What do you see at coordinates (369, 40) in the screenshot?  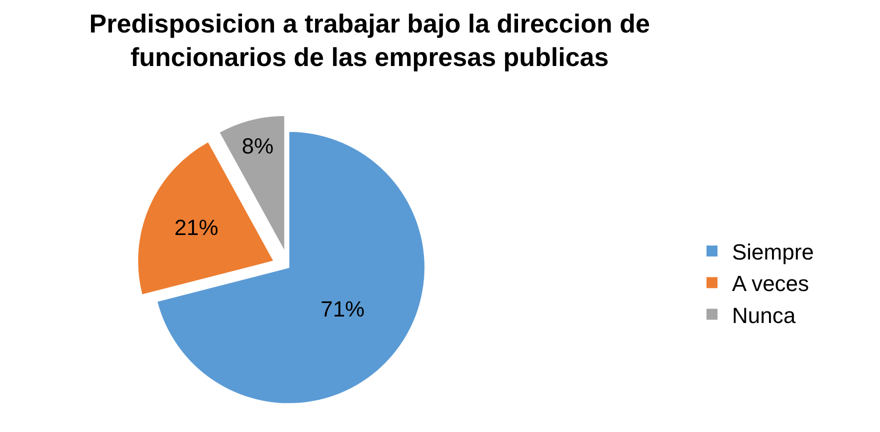 I see `chart-title: Predisposicion a trabajar bajo la direccion de funcionarios de las empresas publicas` at bounding box center [369, 40].